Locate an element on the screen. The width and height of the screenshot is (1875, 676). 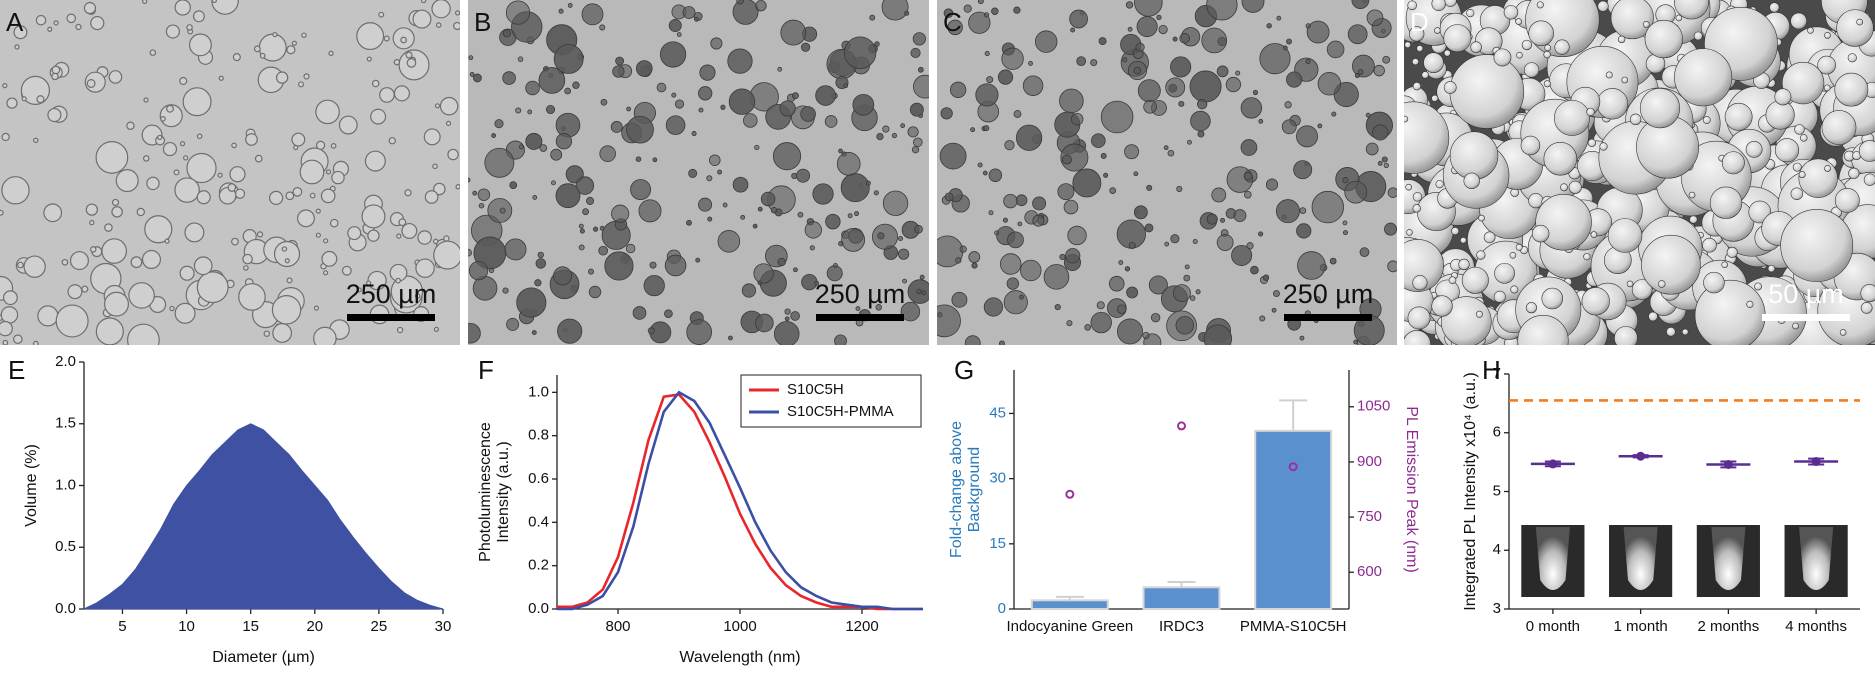
y-tick-label: 7 is located at coordinates (1497, 373).